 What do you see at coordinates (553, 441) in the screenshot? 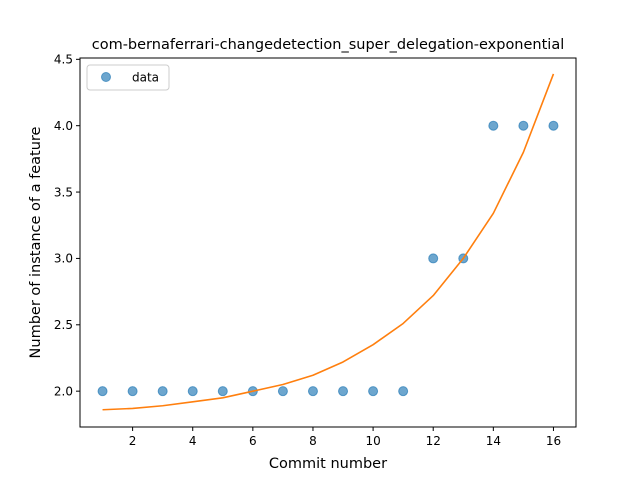
I see `x-tick-label: 16` at bounding box center [553, 441].